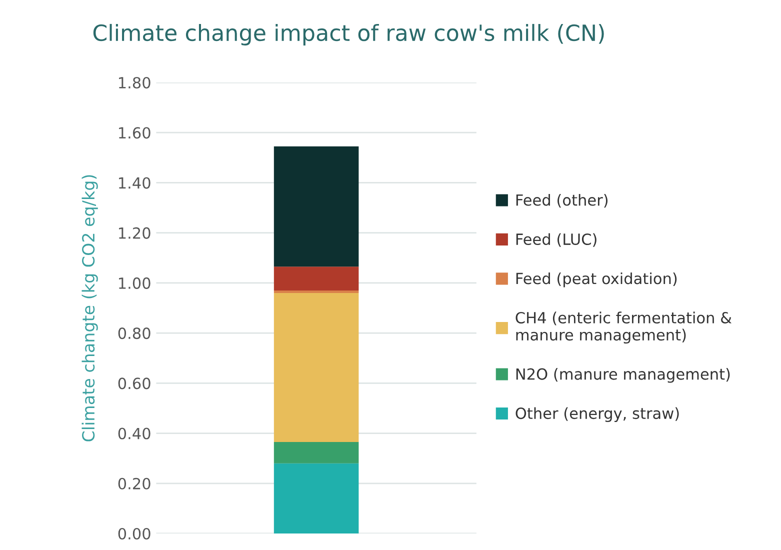 This screenshot has height=550, width=781. What do you see at coordinates (134, 183) in the screenshot?
I see `y-tick-label: 1.40` at bounding box center [134, 183].